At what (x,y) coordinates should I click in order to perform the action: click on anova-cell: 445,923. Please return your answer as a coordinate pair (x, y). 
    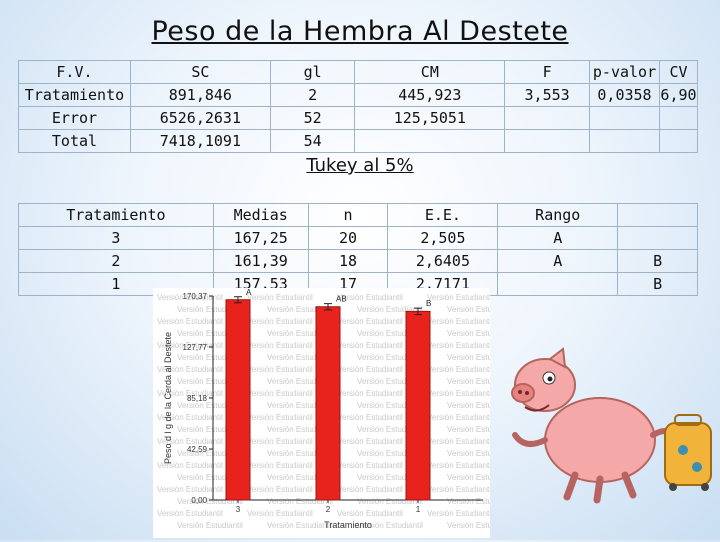
    Looking at the image, I should click on (430, 95).